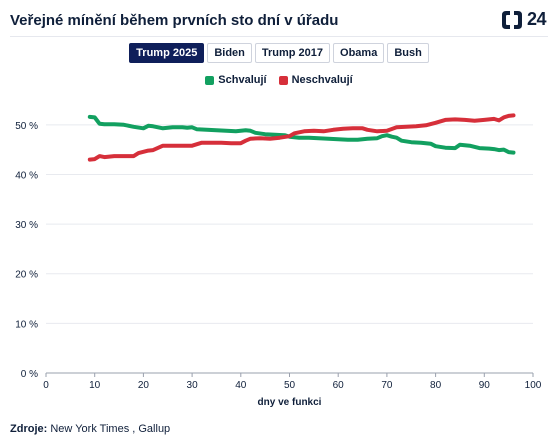 This screenshot has height=444, width=558. Describe the element at coordinates (29, 374) in the screenshot. I see `y-tick-label: 0 %` at that location.